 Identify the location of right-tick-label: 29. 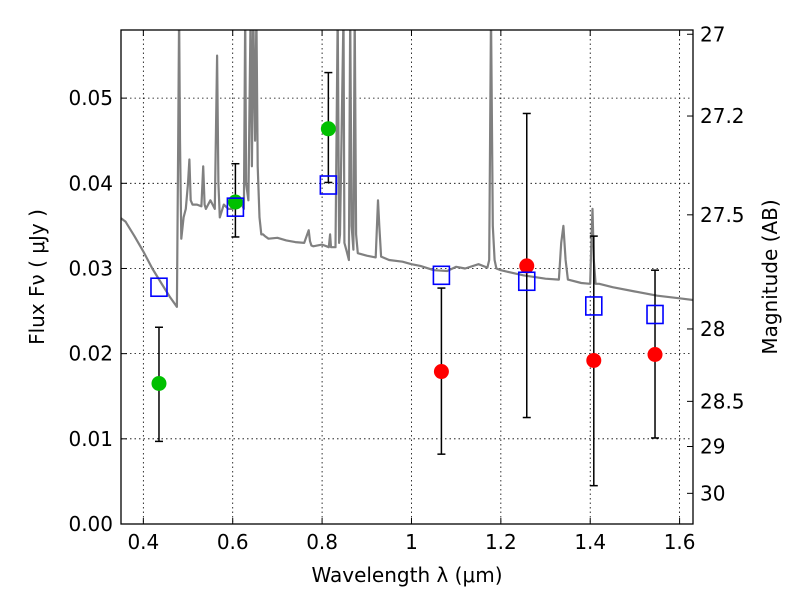
(712, 446).